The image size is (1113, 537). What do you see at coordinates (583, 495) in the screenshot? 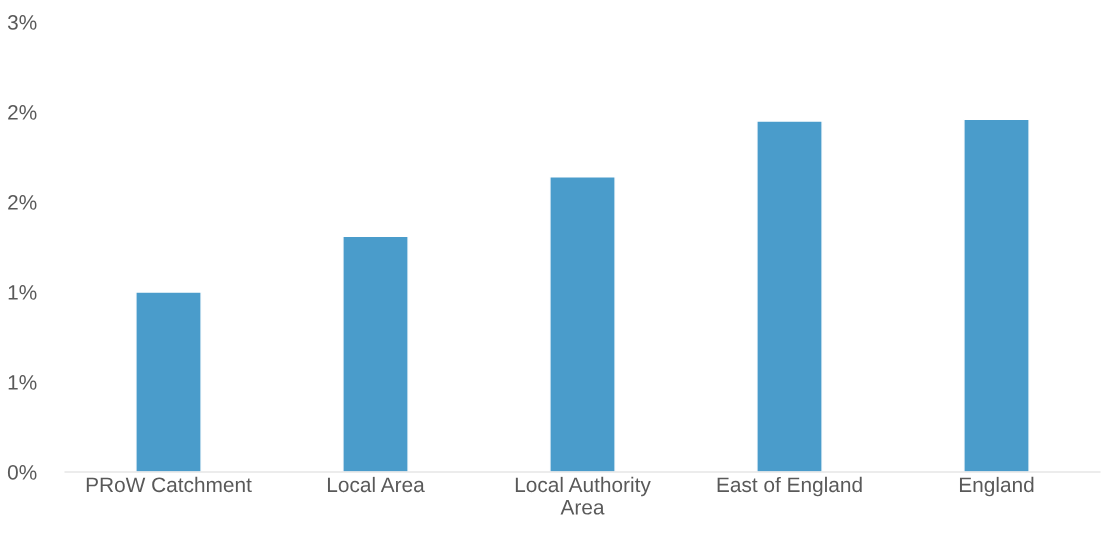
I see `x-tick-label: Local Authority Area` at bounding box center [583, 495].